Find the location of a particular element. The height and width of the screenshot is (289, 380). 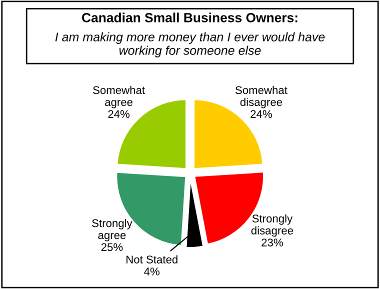

slice-label: Strongly disagree is located at coordinates (272, 225).